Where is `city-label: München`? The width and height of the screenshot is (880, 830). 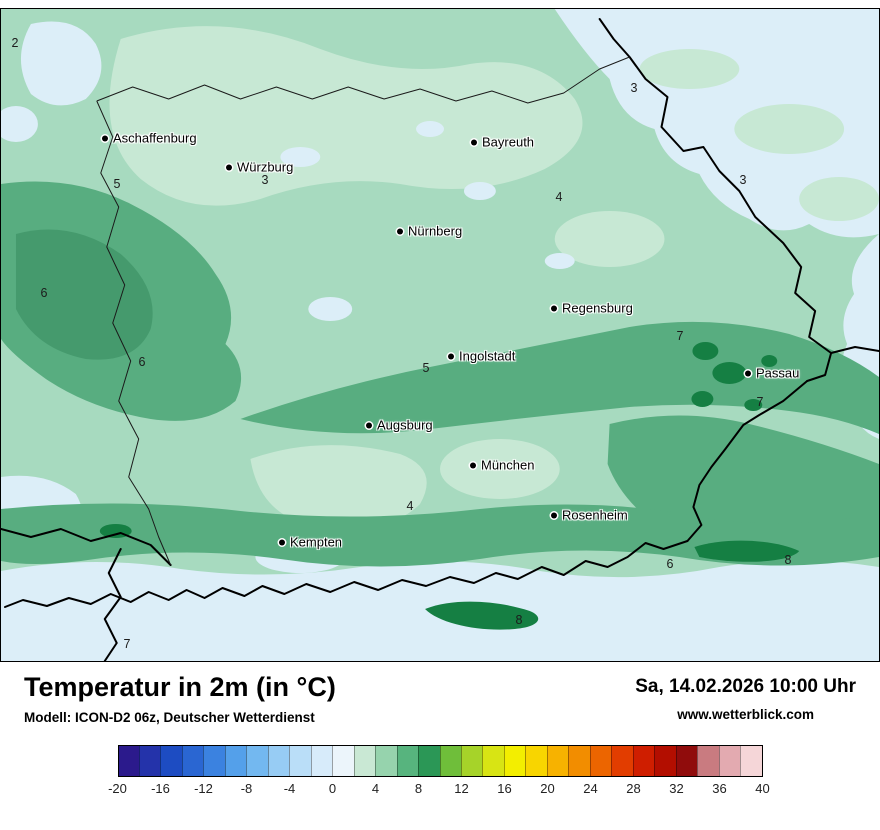
city-label: München is located at coordinates (508, 465).